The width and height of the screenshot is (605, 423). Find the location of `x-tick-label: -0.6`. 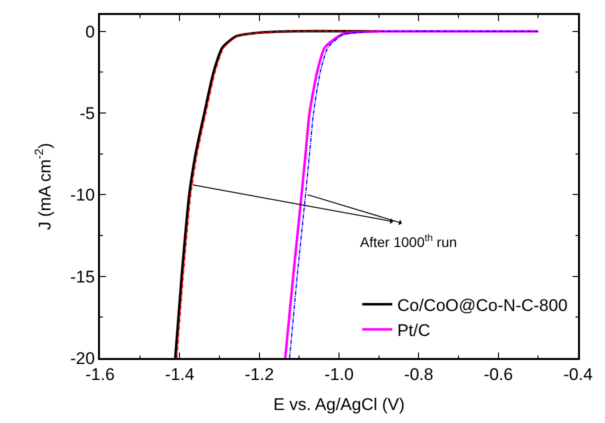

x-tick-label: -0.6 is located at coordinates (498, 374).